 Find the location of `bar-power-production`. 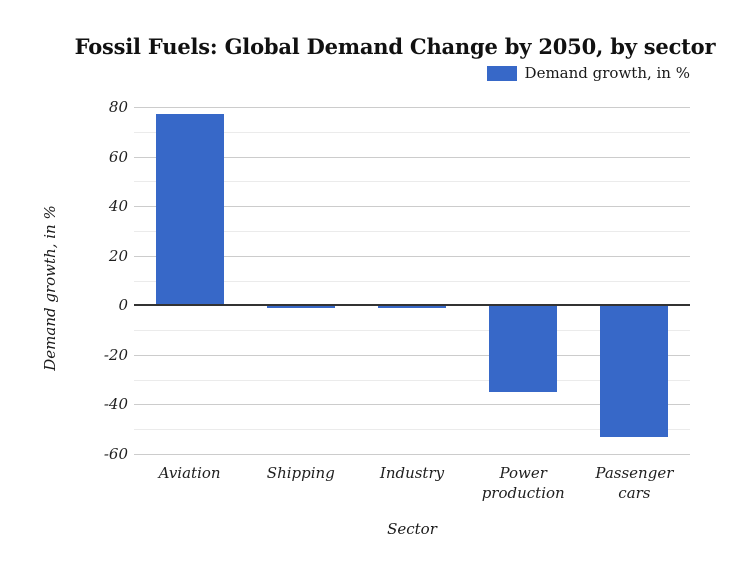

bar-power-production is located at coordinates (523, 349).